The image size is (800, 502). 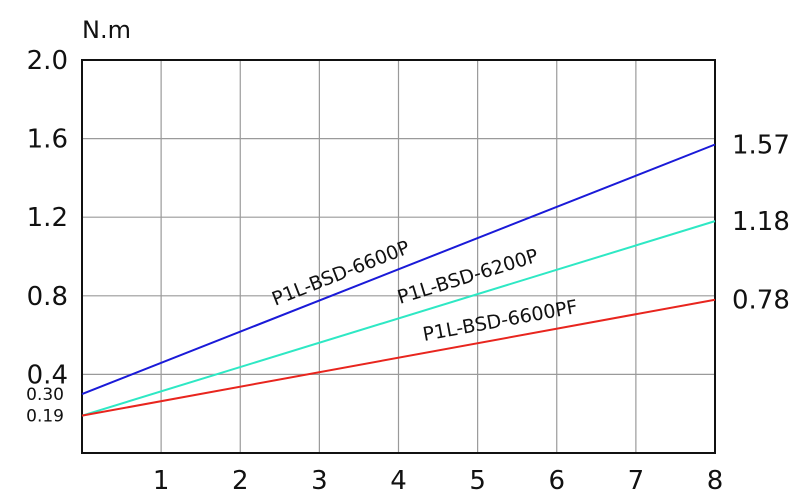 What do you see at coordinates (468, 277) in the screenshot?
I see `series-label: P1L-BSD-6200P` at bounding box center [468, 277].